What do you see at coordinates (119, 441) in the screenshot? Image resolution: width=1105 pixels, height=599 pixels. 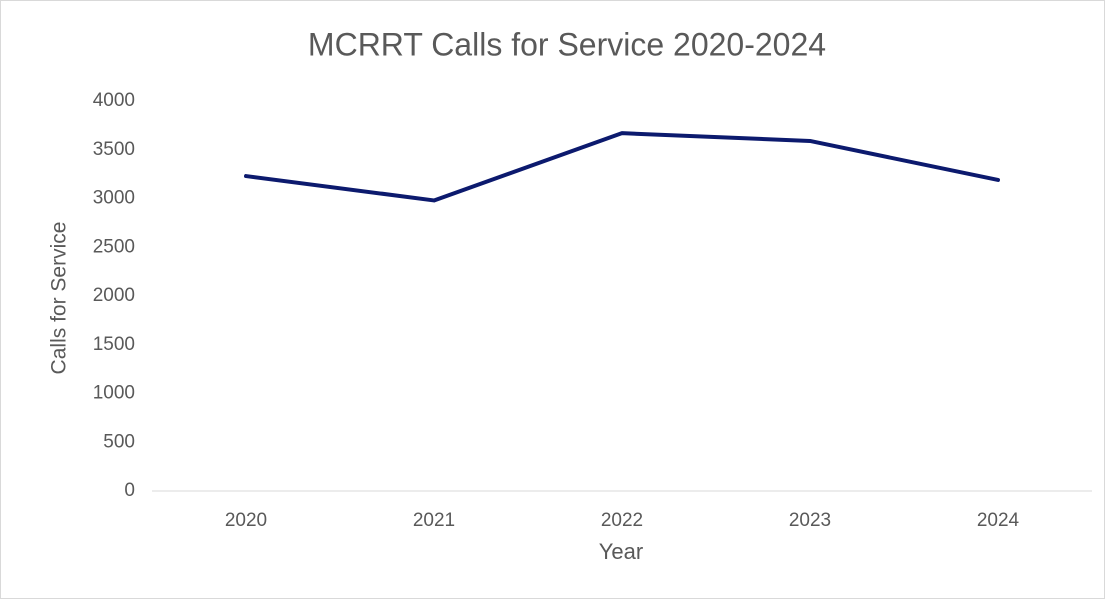 I see `y-tick-label: 500` at bounding box center [119, 441].